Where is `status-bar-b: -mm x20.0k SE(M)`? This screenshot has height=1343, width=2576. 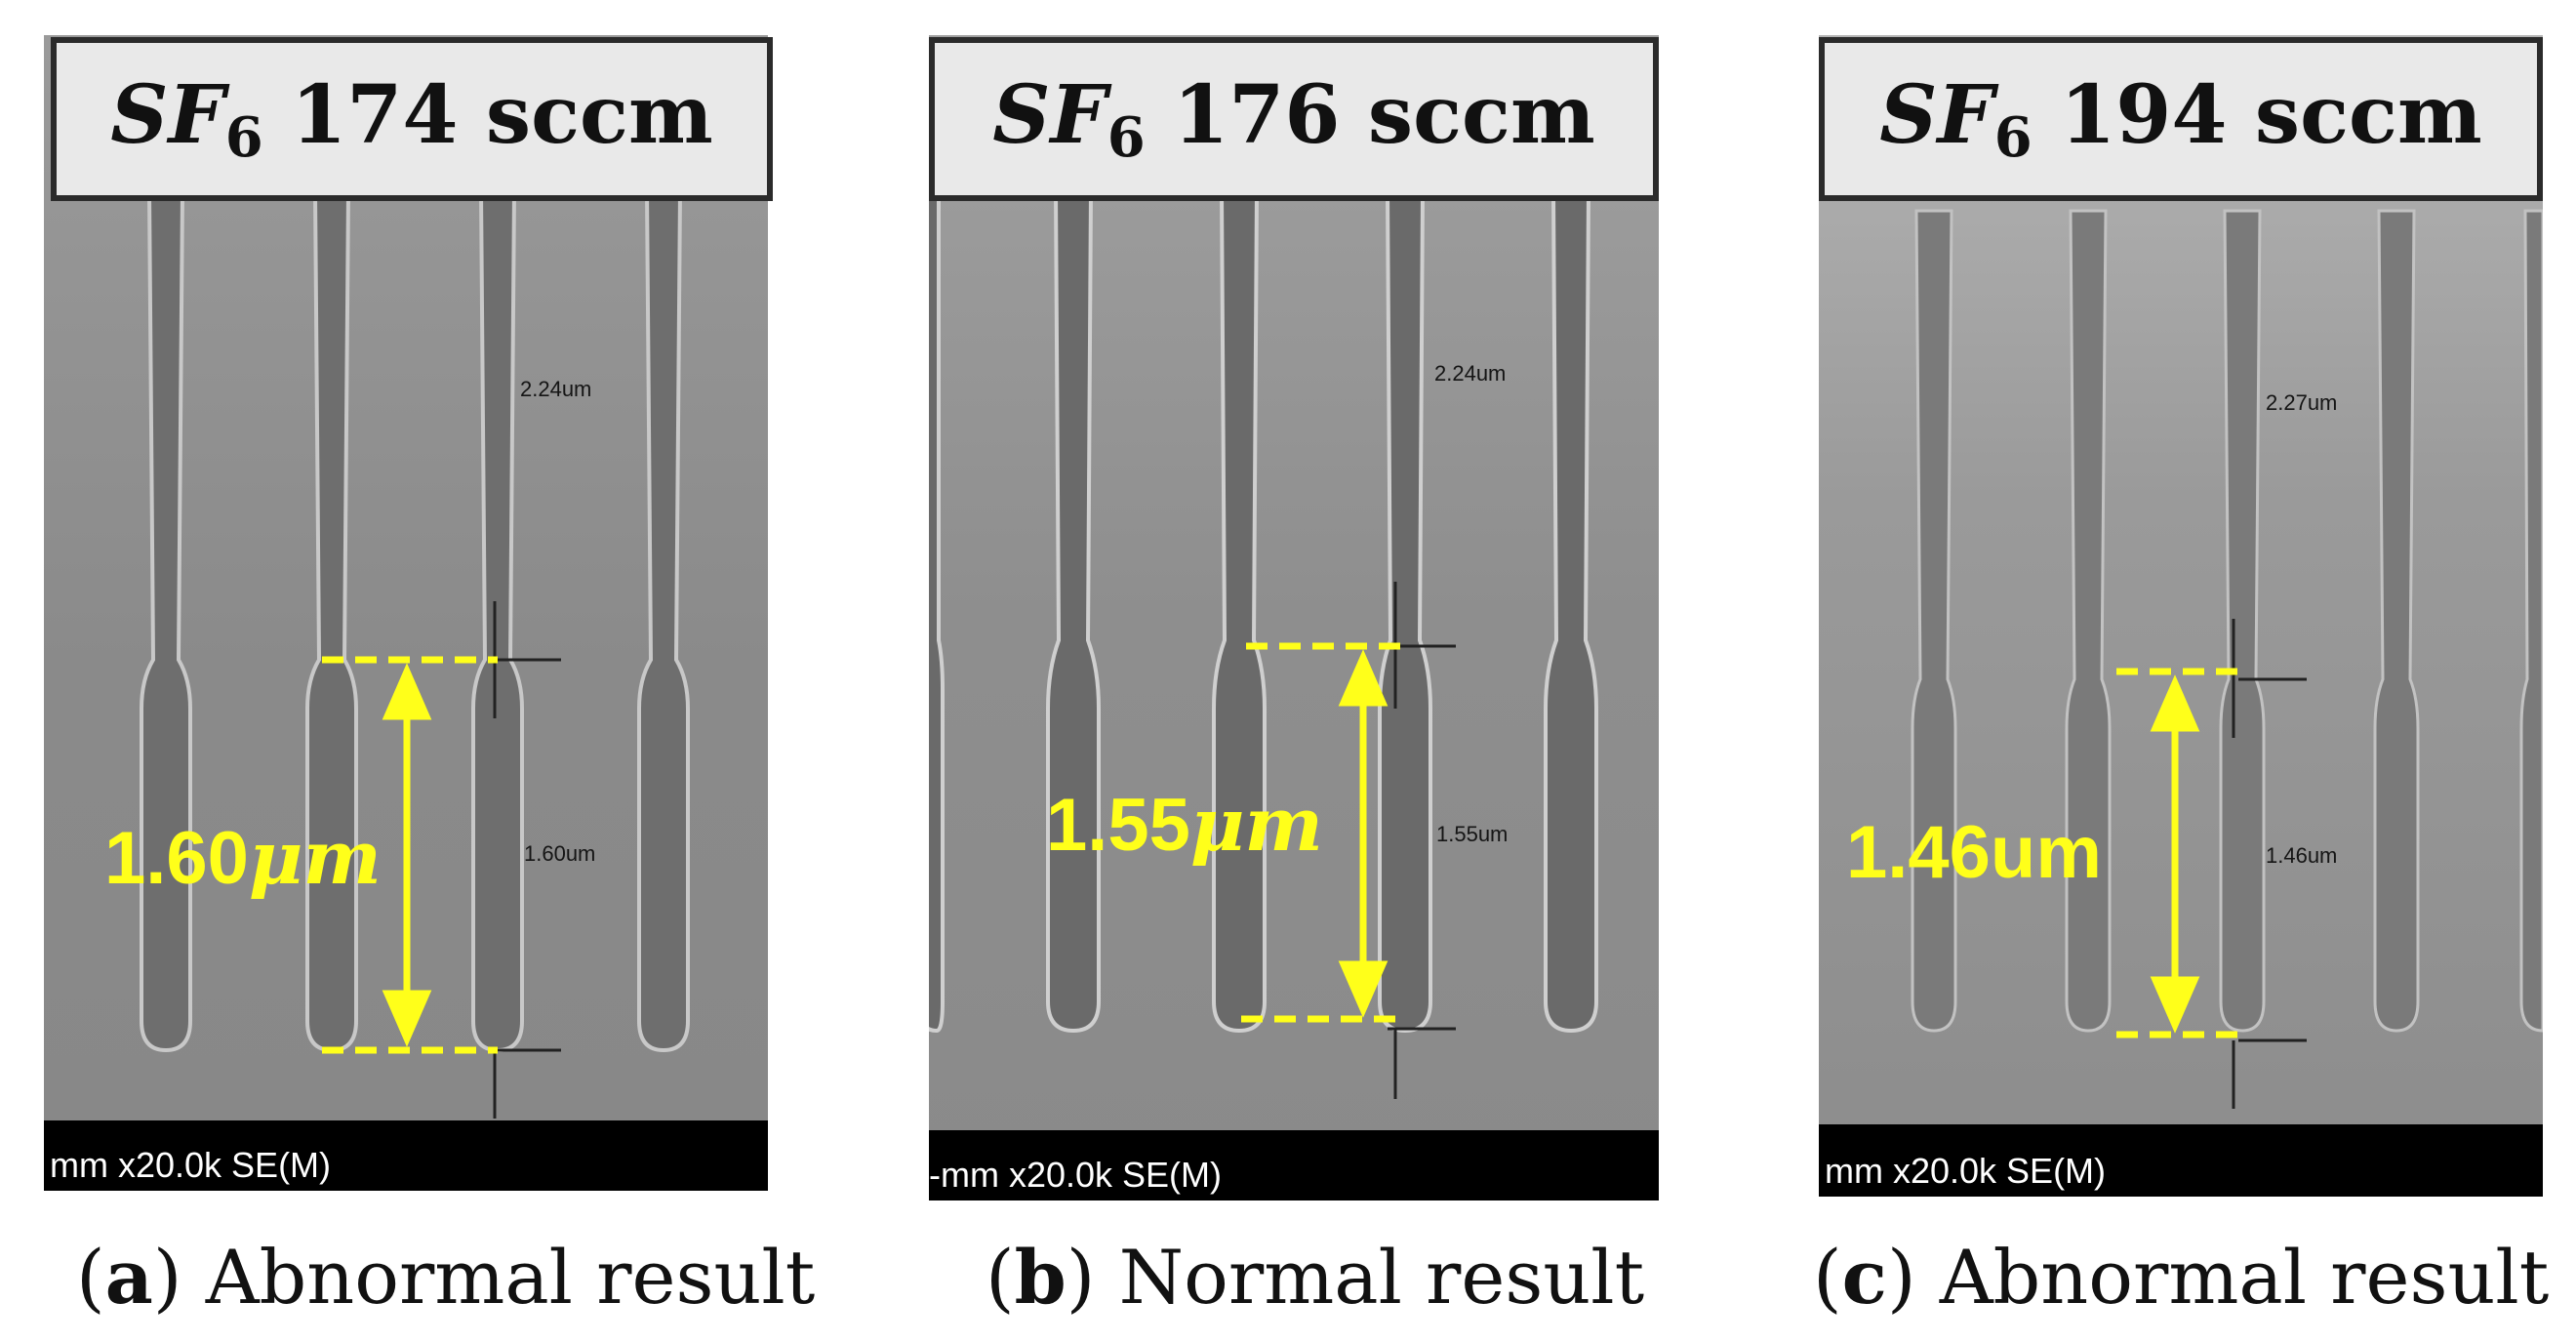
status-bar-b: -mm x20.0k SE(M) is located at coordinates (1294, 1165).